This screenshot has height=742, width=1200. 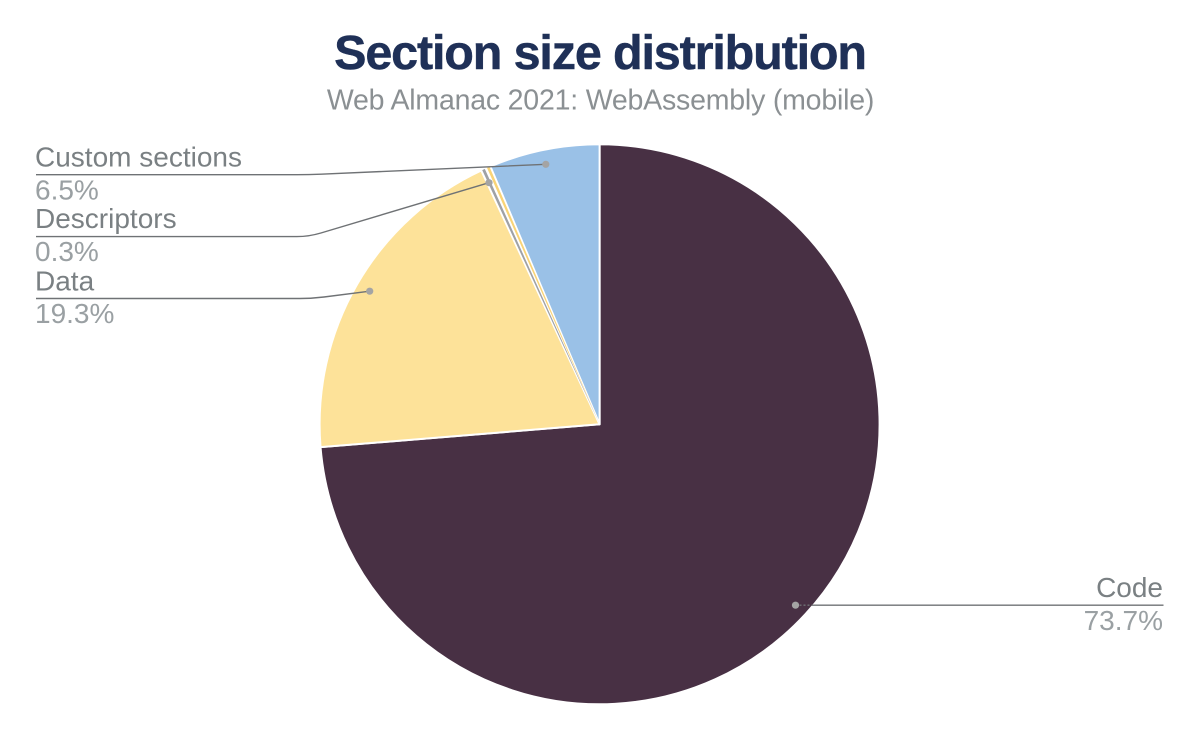 I want to click on svg-text: Code, so click(x=1129, y=587).